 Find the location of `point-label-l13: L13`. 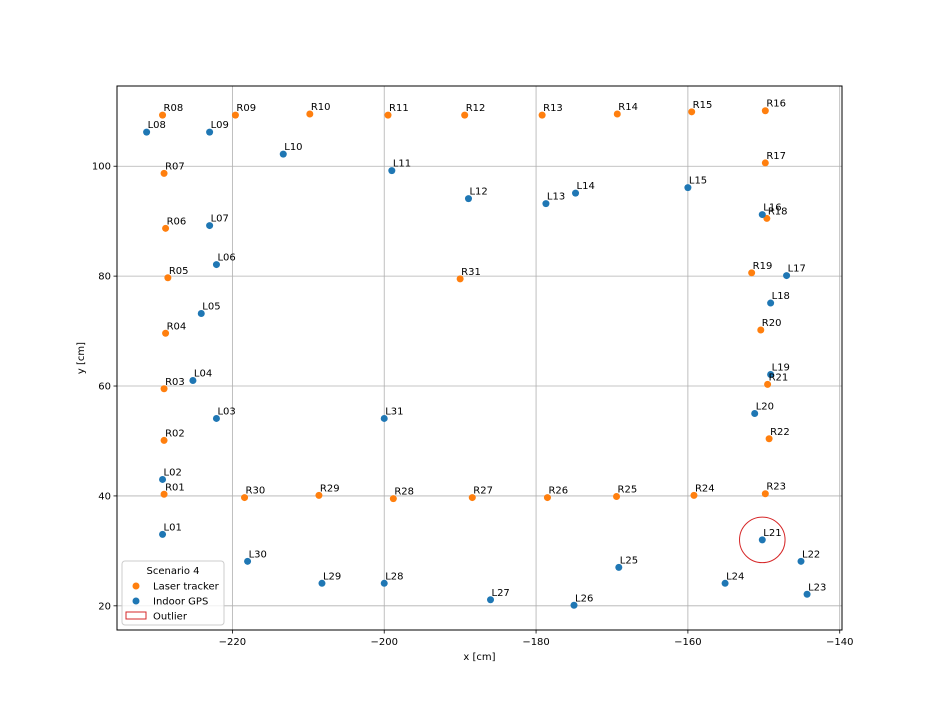

point-label-l13: L13 is located at coordinates (556, 197).